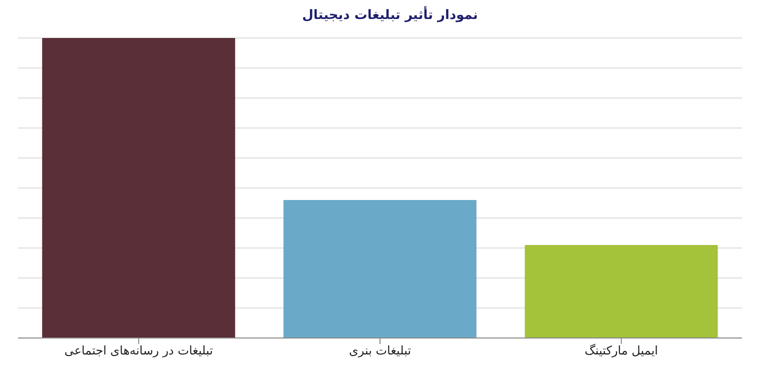 The width and height of the screenshot is (780, 380). Describe the element at coordinates (621, 351) in the screenshot. I see `x-tick-label: ایمیل مارکتینگ` at that location.